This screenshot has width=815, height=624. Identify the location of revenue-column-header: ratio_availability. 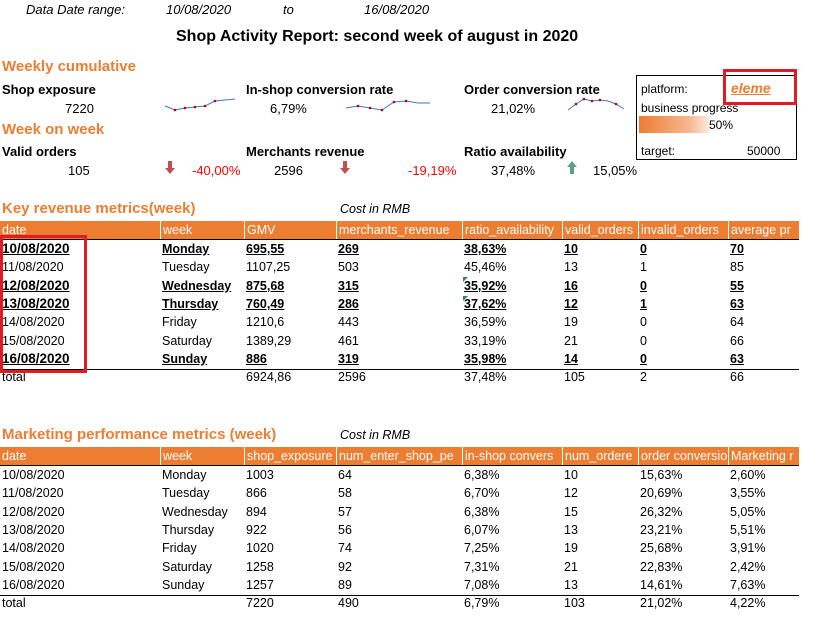
(512, 230).